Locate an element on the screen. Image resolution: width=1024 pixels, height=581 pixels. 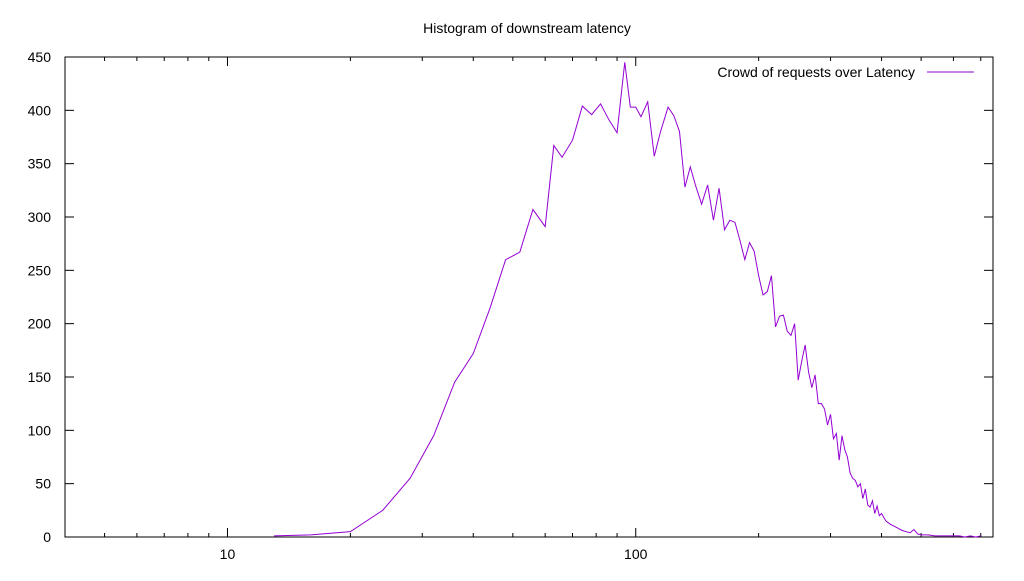
y-tick-label: 250 is located at coordinates (40, 270).